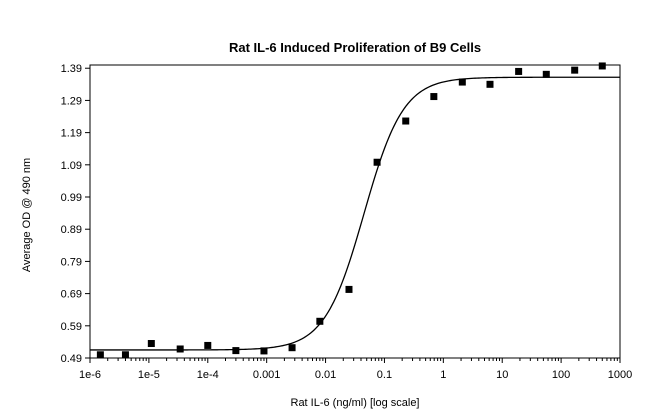 The height and width of the screenshot is (417, 650). Describe the element at coordinates (384, 375) in the screenshot. I see `x-tick-label: 0.1` at that location.